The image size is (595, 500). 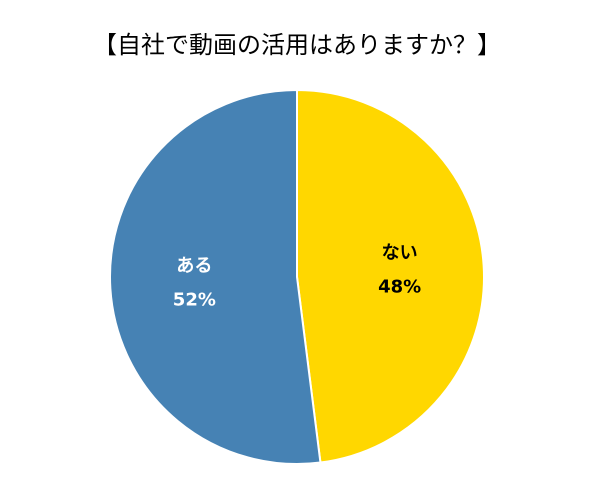 I want to click on slice-value-label: 48%, so click(x=399, y=287).